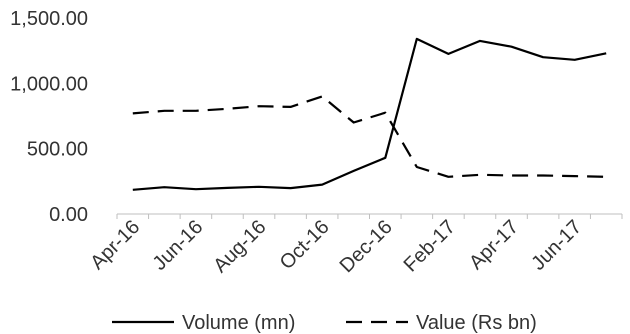 The image size is (630, 334). Describe the element at coordinates (178, 245) in the screenshot. I see `x-tick-label: Jun-16` at that location.